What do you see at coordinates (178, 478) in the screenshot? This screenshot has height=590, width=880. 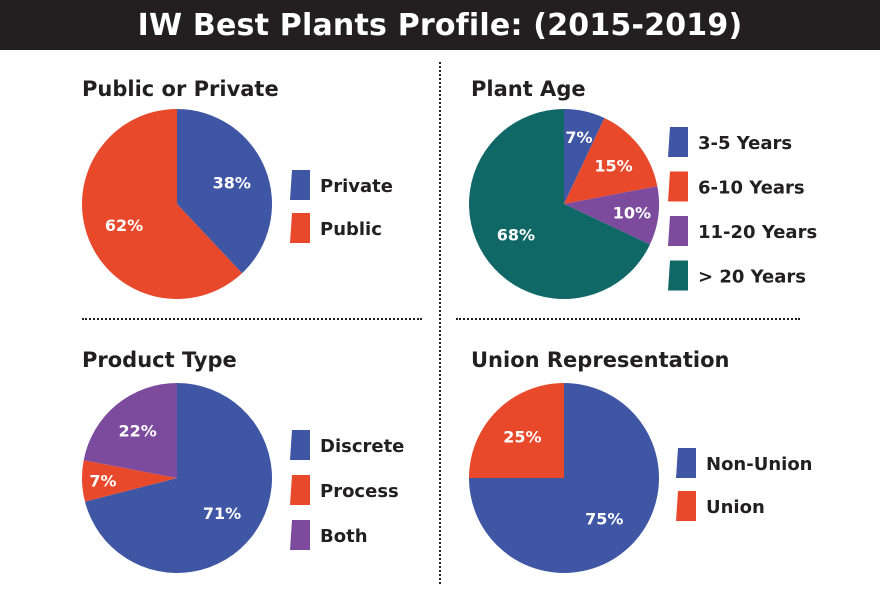 I see `pie-slice-product-type-discrete` at bounding box center [178, 478].